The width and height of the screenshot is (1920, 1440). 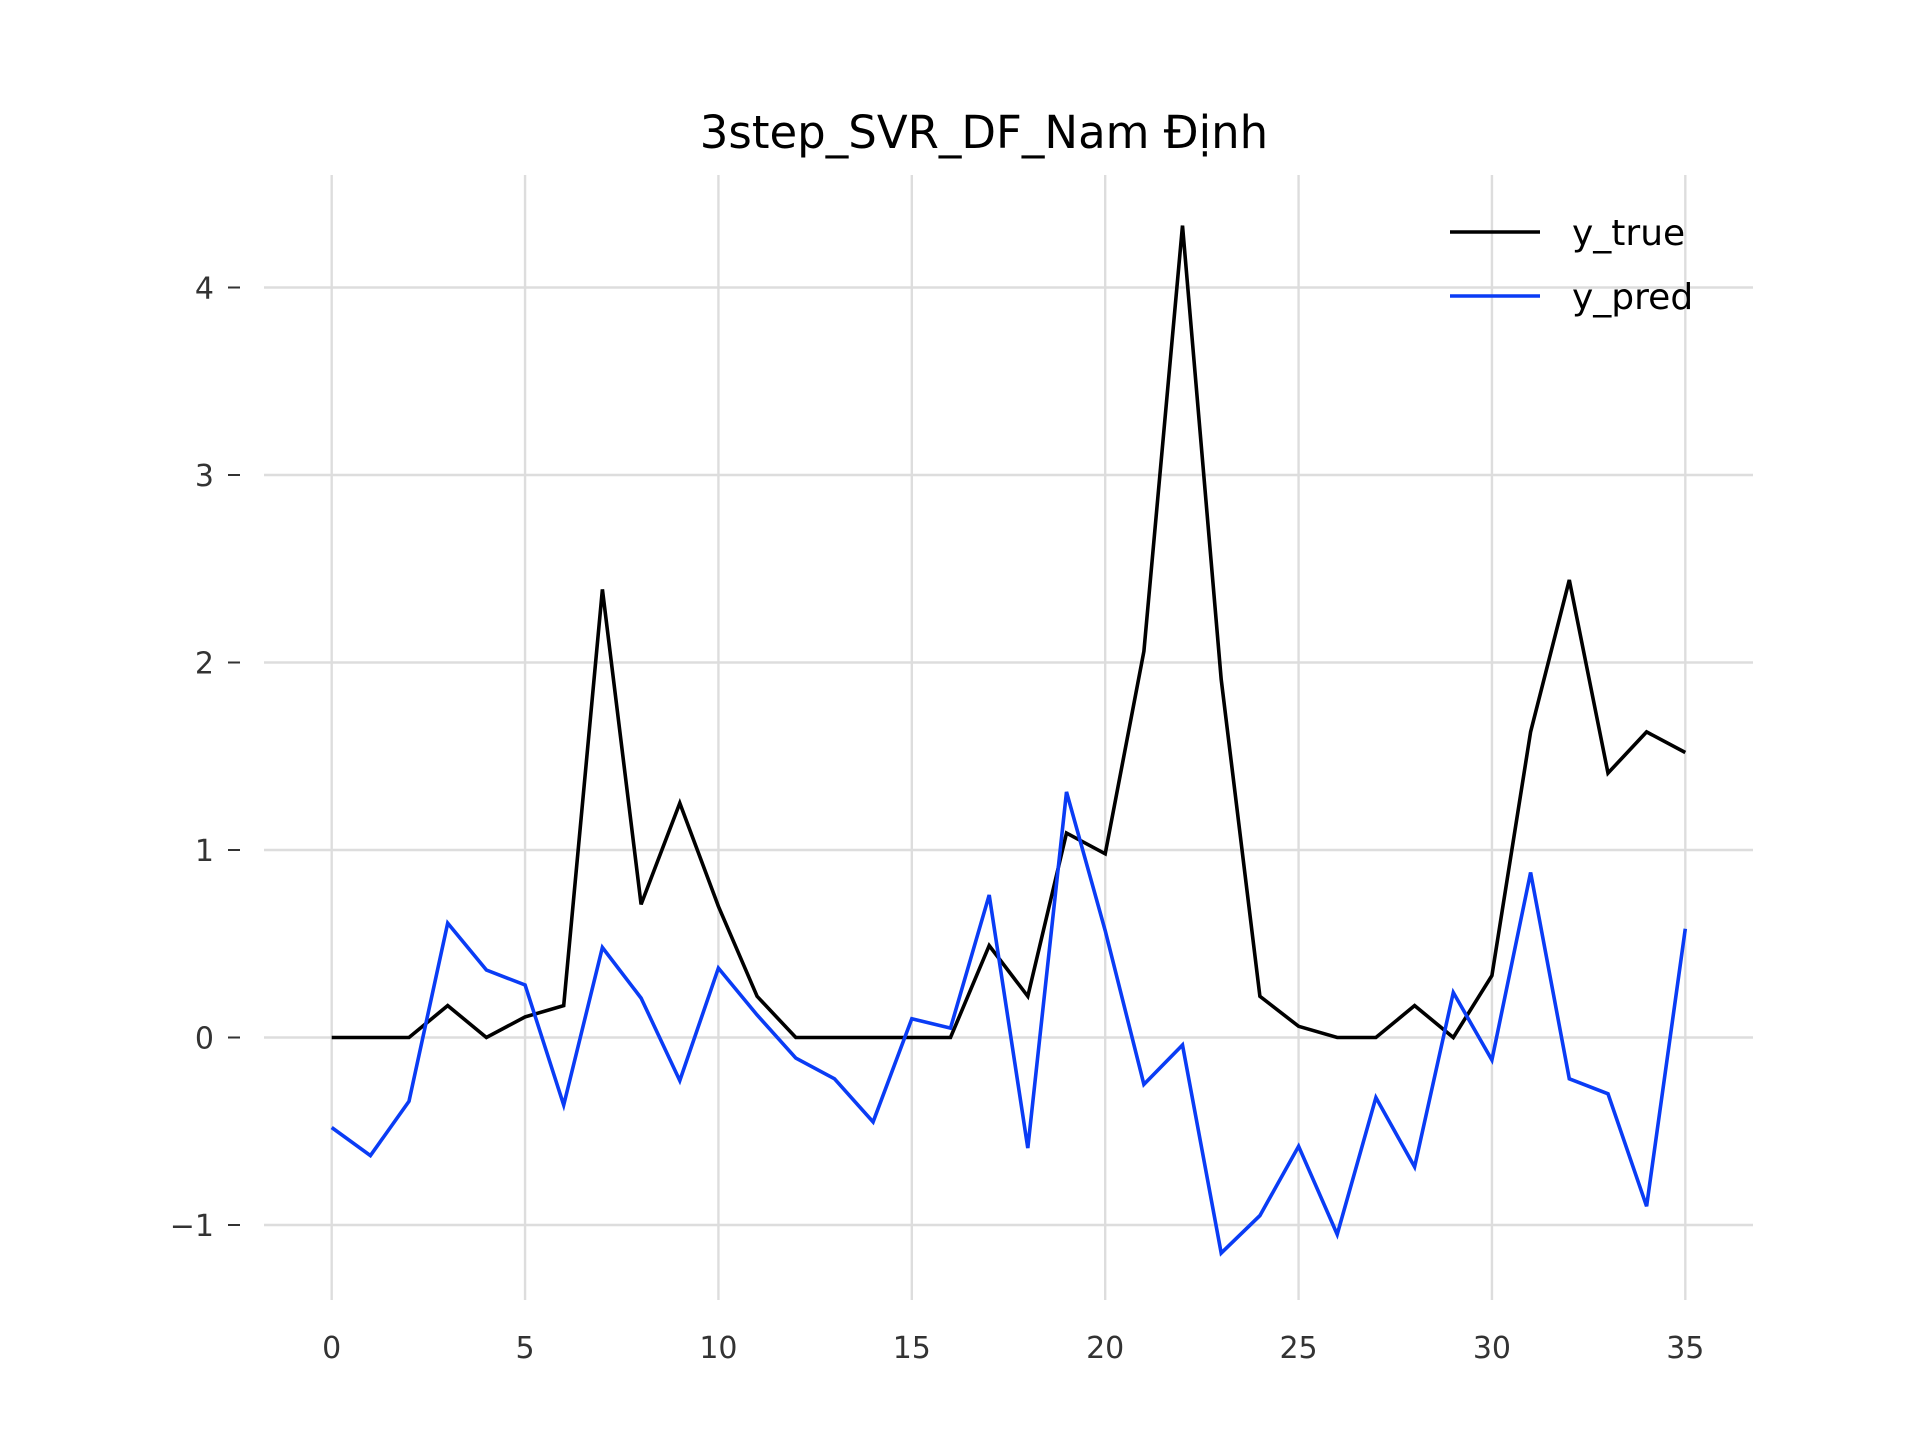 I want to click on y-tick-label: 3, so click(x=204, y=476).